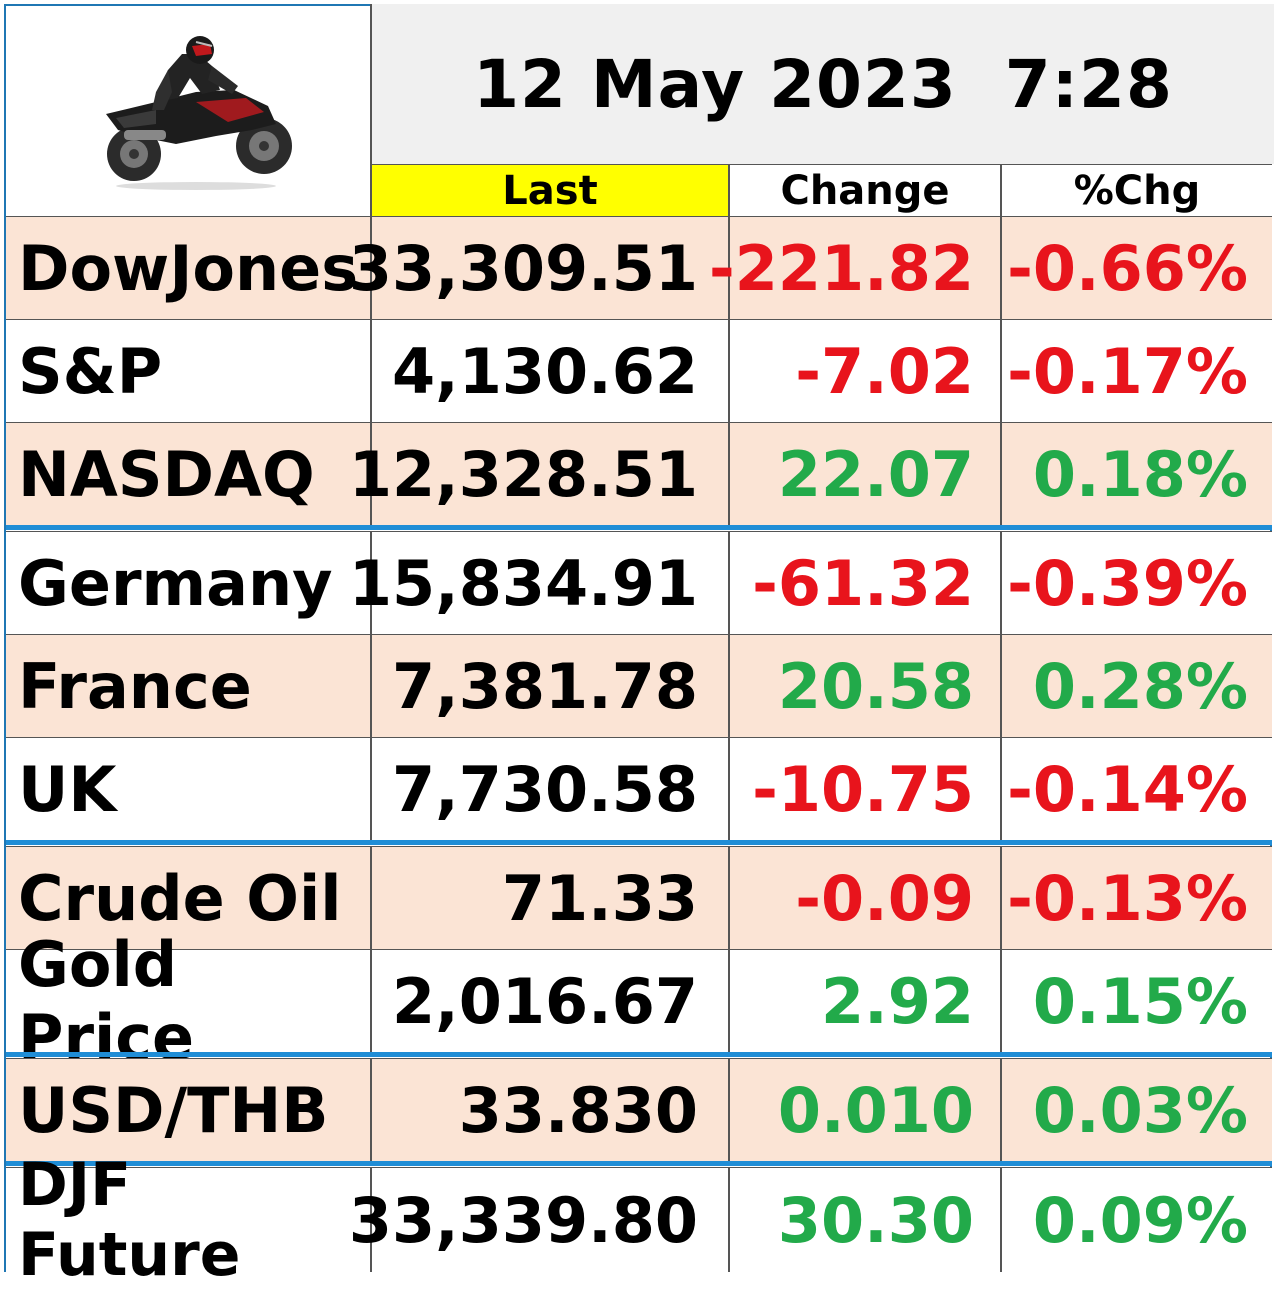 Image resolution: width=1280 pixels, height=1290 pixels. I want to click on change-value: 0.010, so click(864, 1110).